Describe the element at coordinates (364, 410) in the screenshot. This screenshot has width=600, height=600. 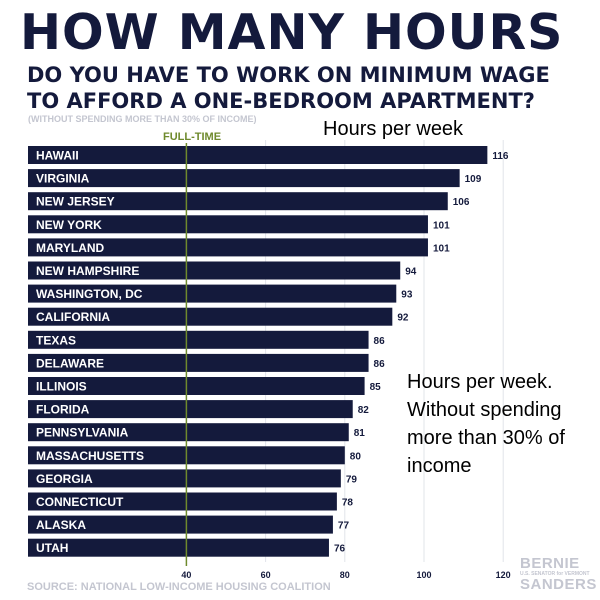
I see `bar-value-label: 82` at that location.